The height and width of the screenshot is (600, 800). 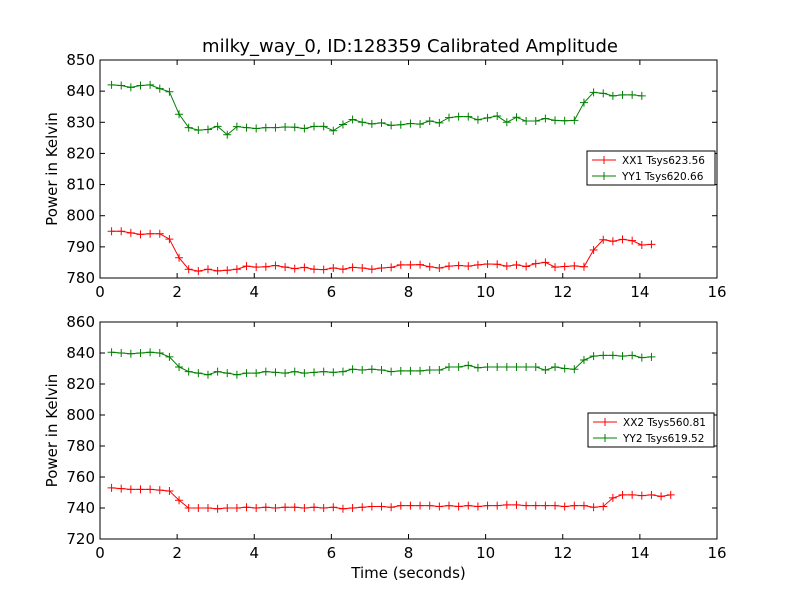 I want to click on x-tick-label: 12, so click(x=562, y=553).